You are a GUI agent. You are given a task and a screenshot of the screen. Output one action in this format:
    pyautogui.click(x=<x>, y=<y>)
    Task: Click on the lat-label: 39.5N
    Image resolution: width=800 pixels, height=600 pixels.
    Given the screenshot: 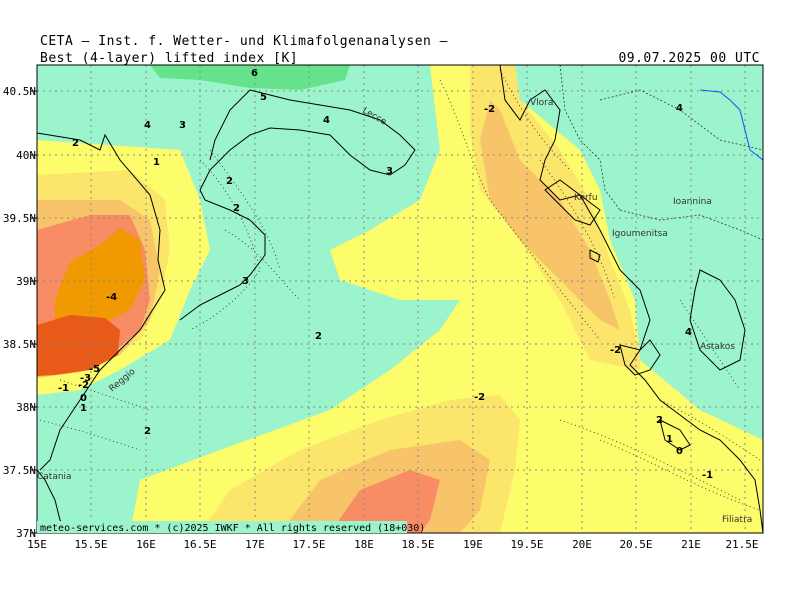 What is the action you would take?
    pyautogui.click(x=19, y=218)
    